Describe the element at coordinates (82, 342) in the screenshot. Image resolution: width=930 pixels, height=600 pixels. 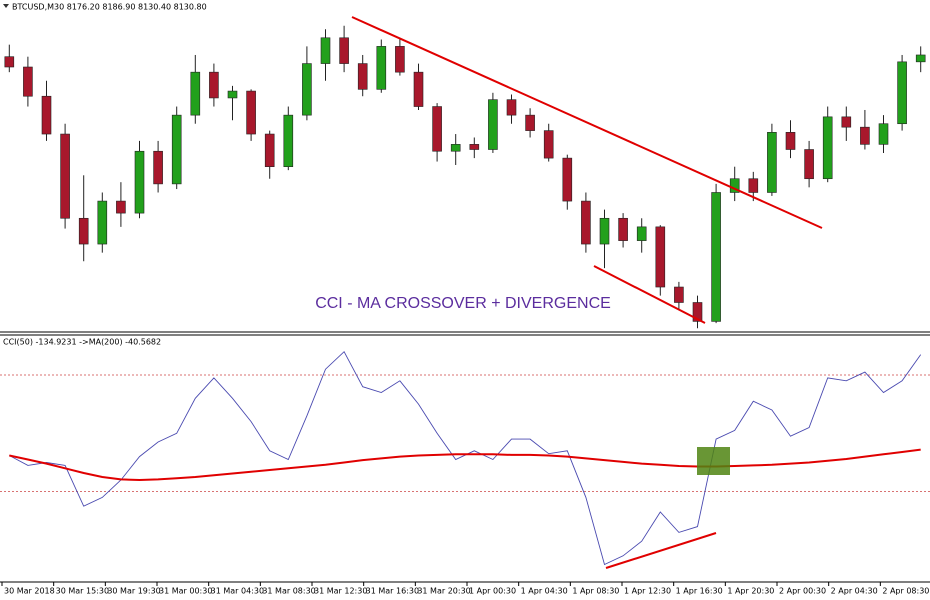
I see `indicator-header: CCI(50) -134.9231 ->MA(200) -40.5682` at that location.